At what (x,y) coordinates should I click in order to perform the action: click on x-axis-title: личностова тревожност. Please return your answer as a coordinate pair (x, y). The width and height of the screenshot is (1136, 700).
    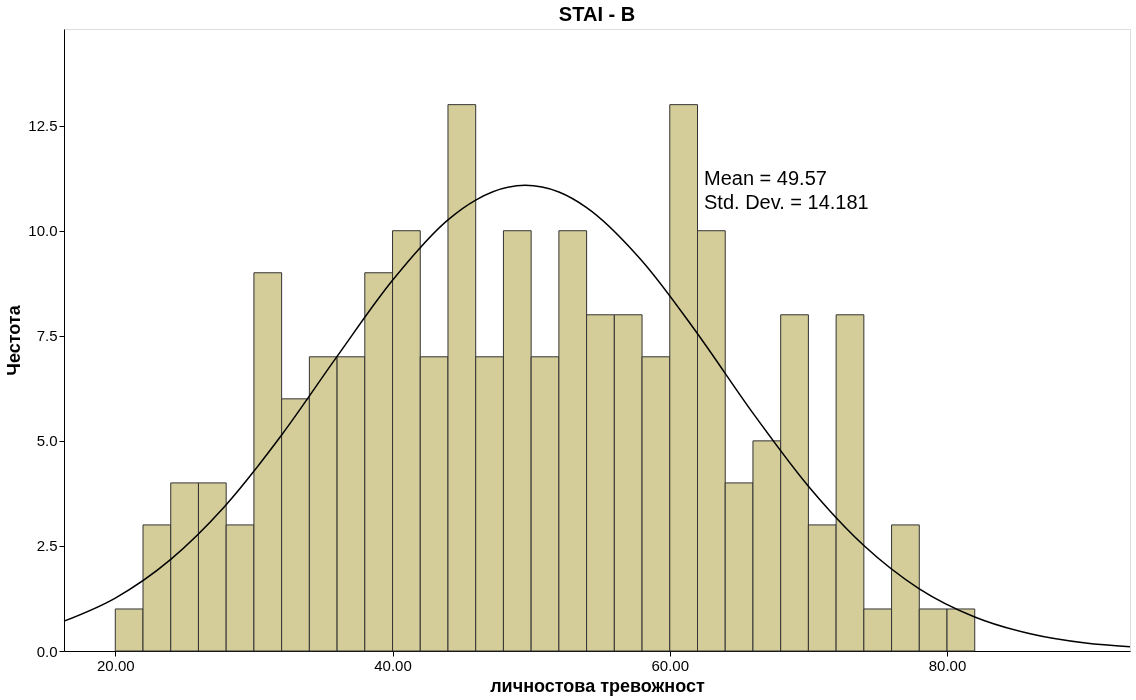
    Looking at the image, I should click on (597, 685).